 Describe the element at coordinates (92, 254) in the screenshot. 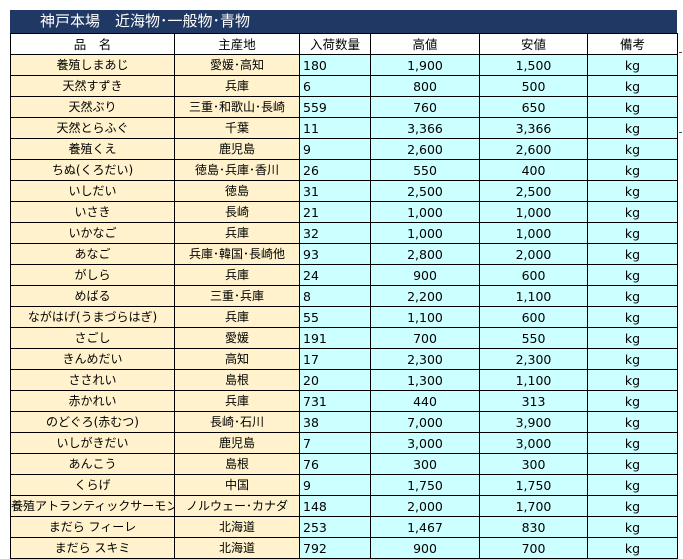

I see `cell-fish-name: あなご` at that location.